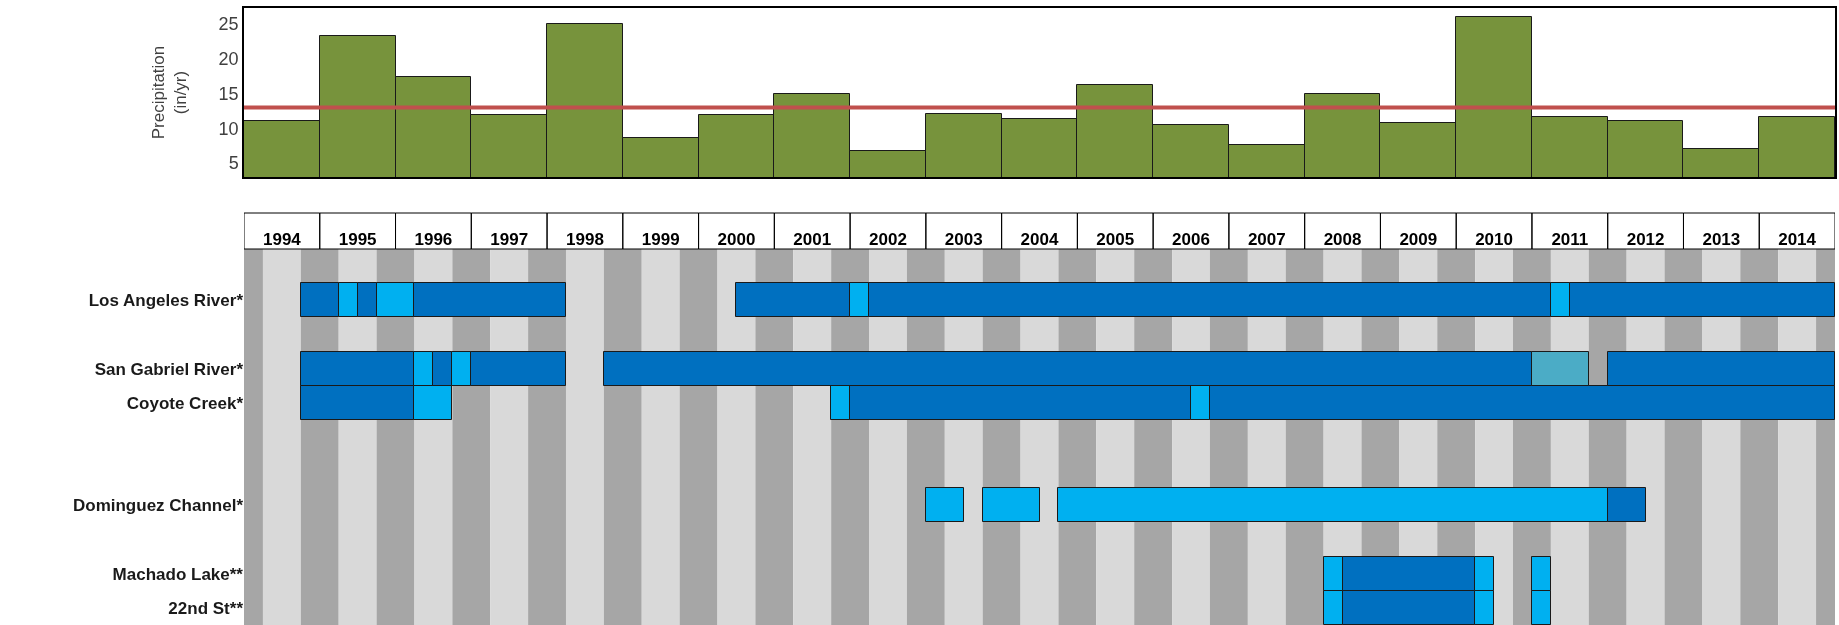  Describe the element at coordinates (1418, 239) in the screenshot. I see `x-tick-label: 2009` at that location.